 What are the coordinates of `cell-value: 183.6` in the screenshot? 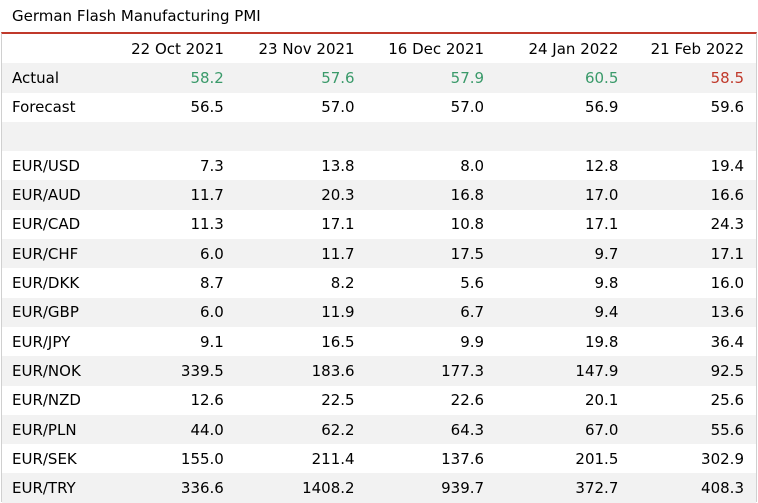 It's located at (295, 371).